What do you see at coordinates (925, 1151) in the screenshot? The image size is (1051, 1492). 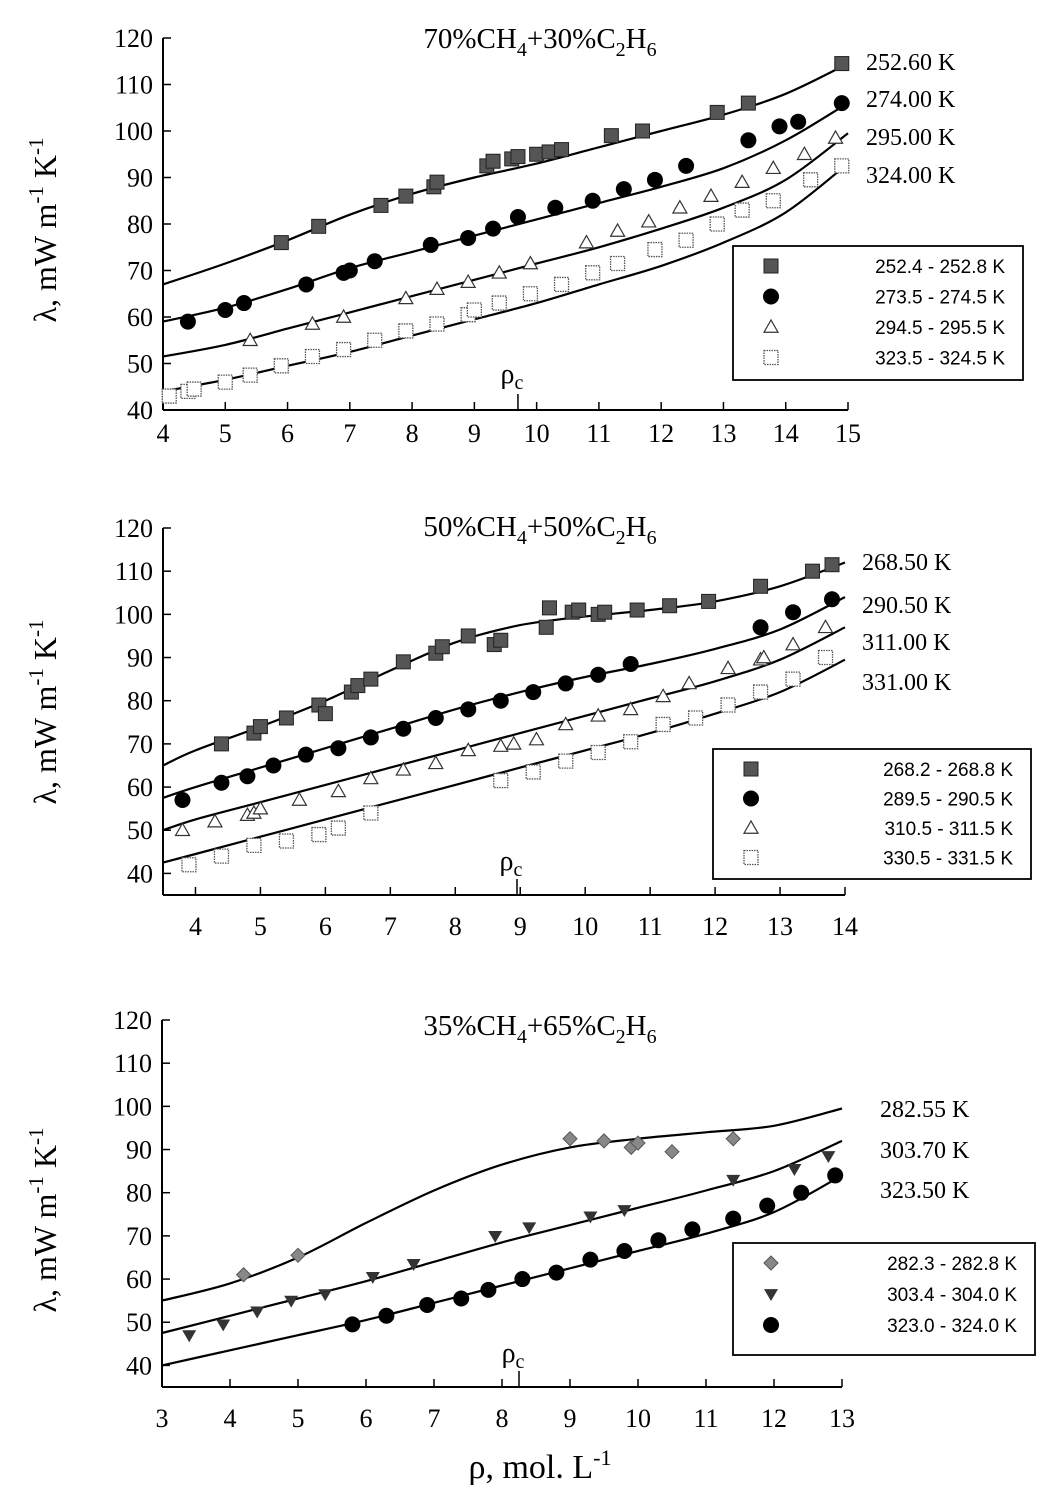 I see `curve-label: 303.70 K` at bounding box center [925, 1151].